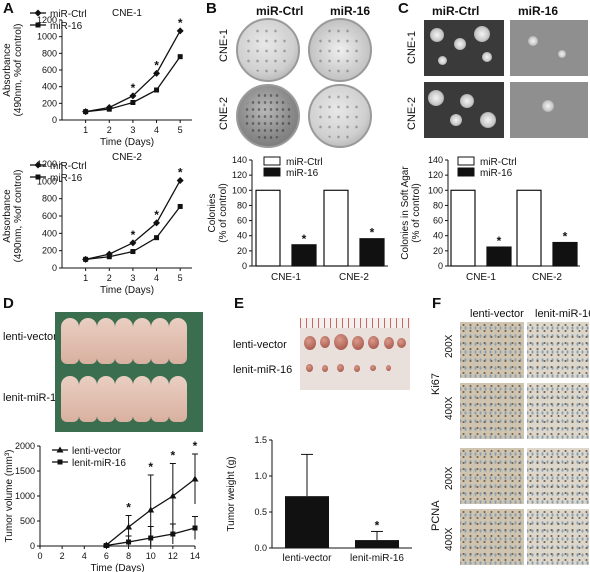 This screenshot has height=572, width=590. I want to click on x-tick-label: 12, so click(173, 556).